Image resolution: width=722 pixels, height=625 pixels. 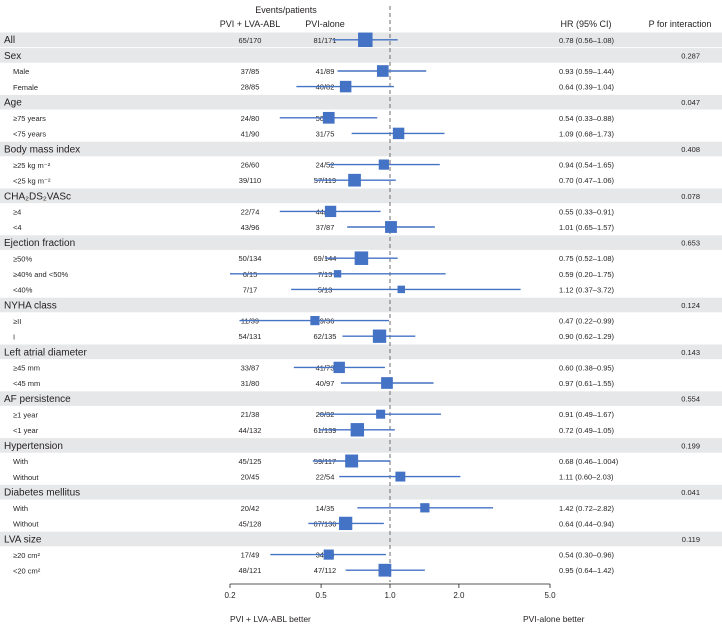 I want to click on subgroup-label: I, so click(x=14, y=336).